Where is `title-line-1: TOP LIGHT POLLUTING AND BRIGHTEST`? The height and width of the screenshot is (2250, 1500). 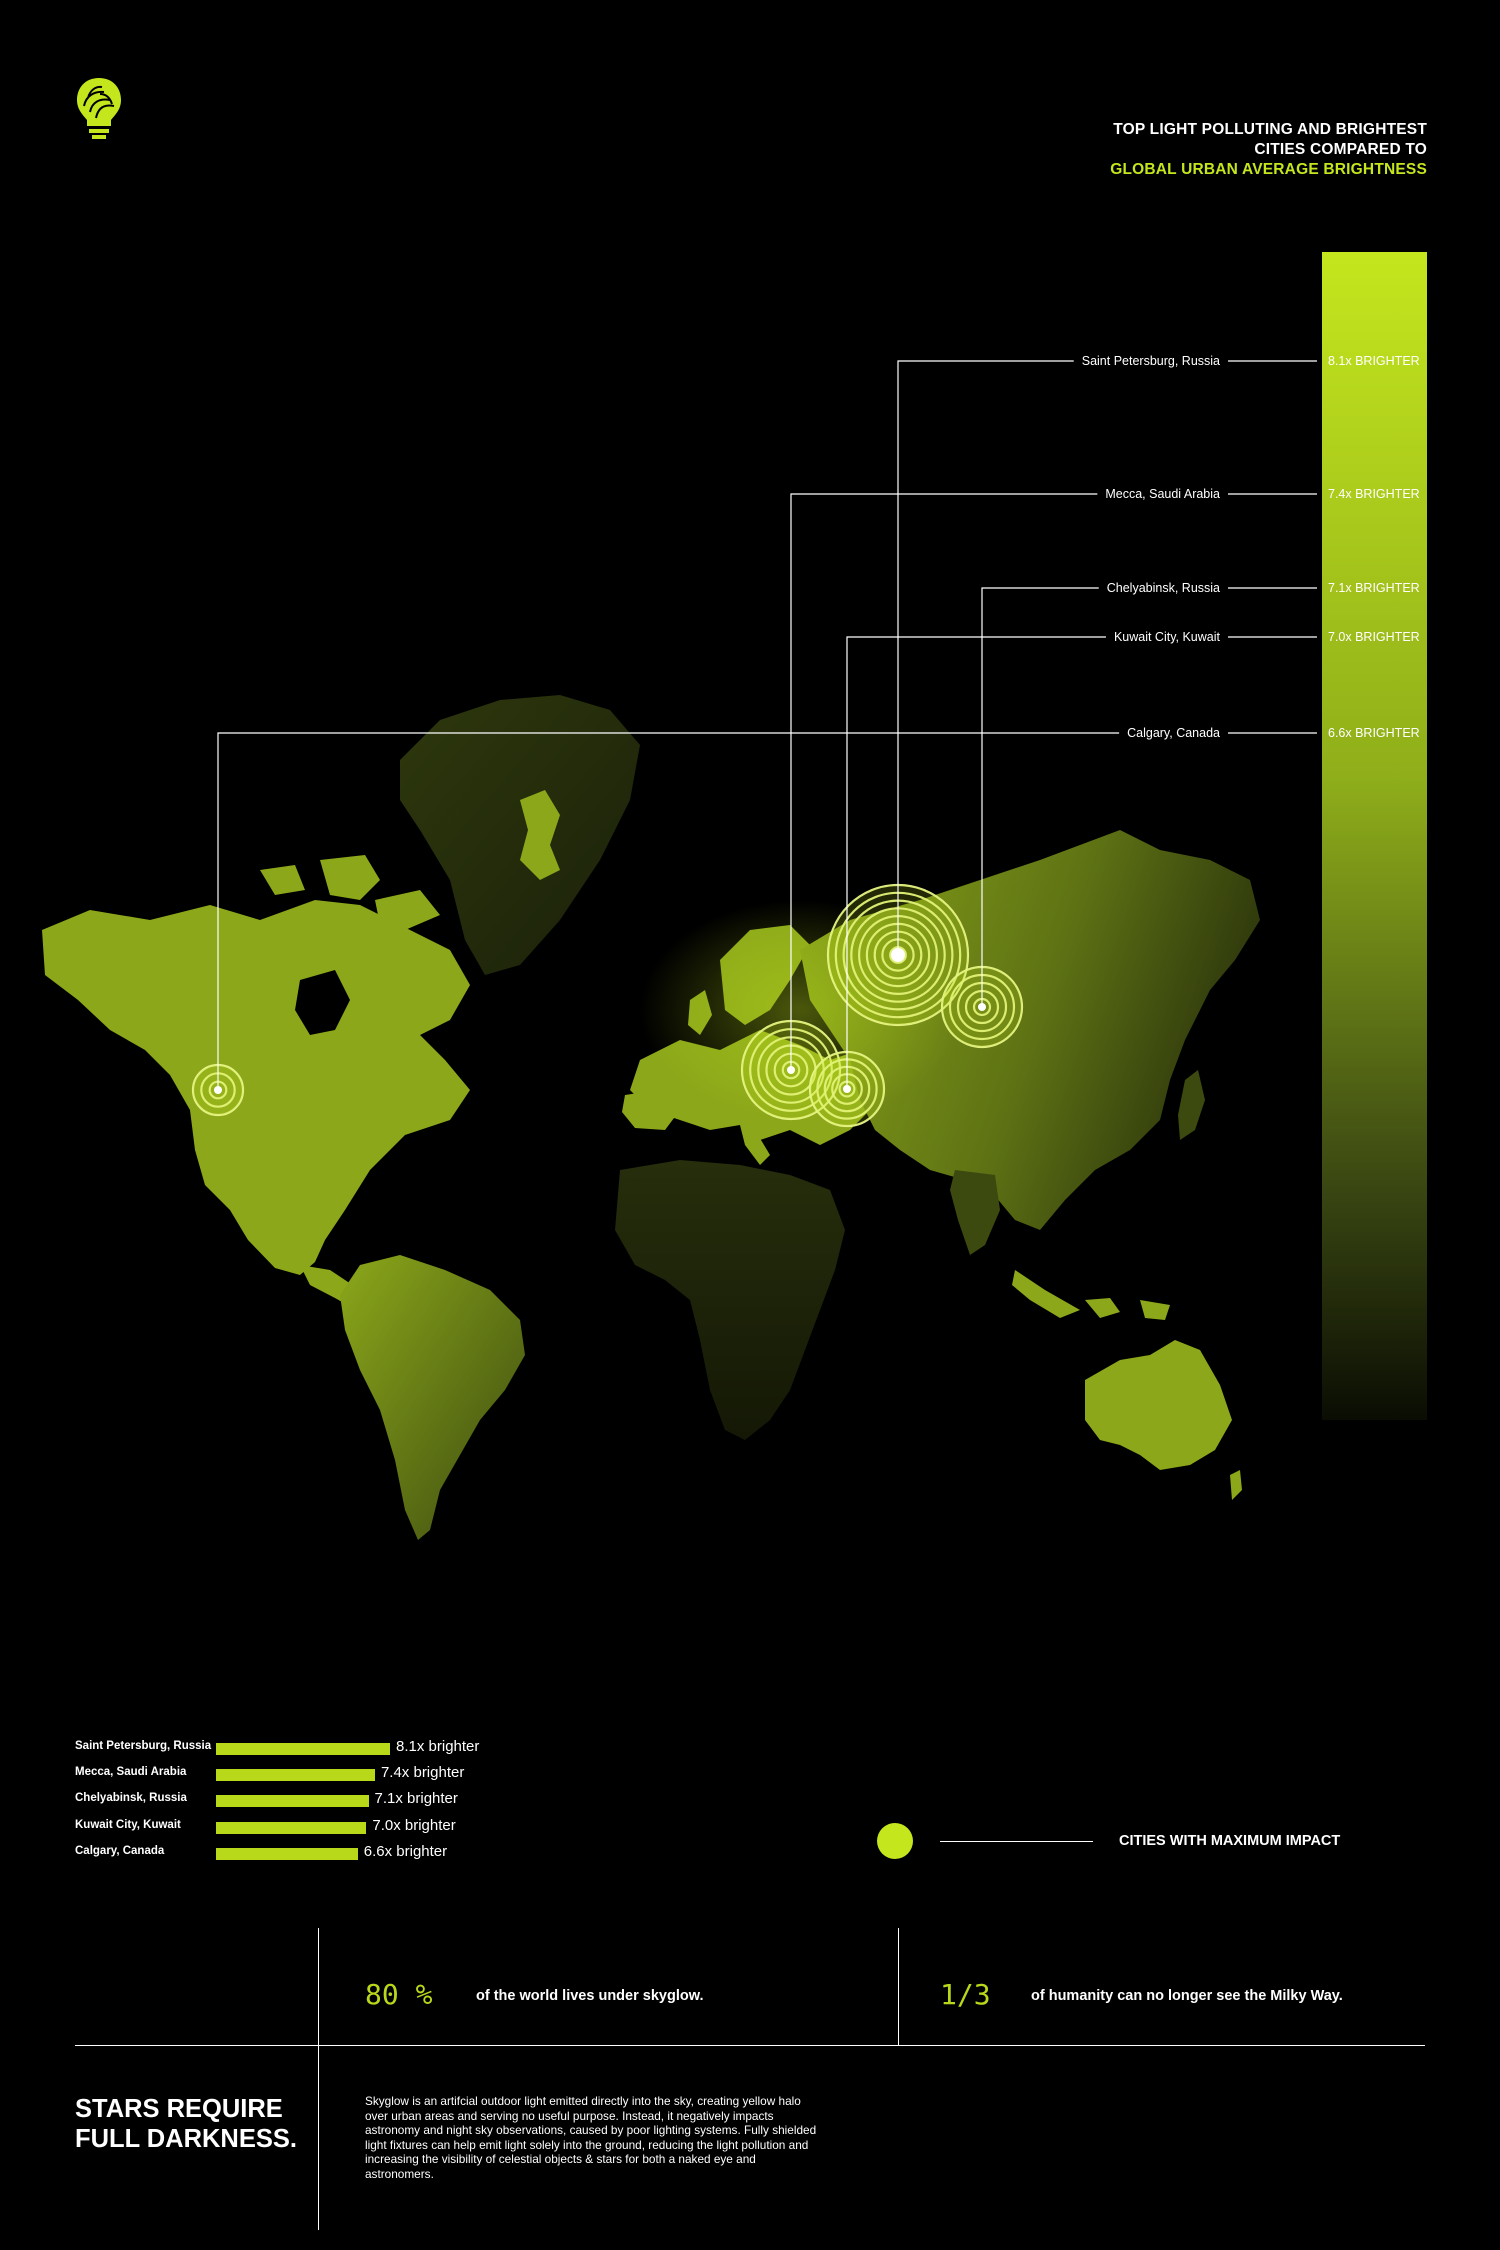
title-line-1: TOP LIGHT POLLUTING AND BRIGHTEST is located at coordinates (1270, 129).